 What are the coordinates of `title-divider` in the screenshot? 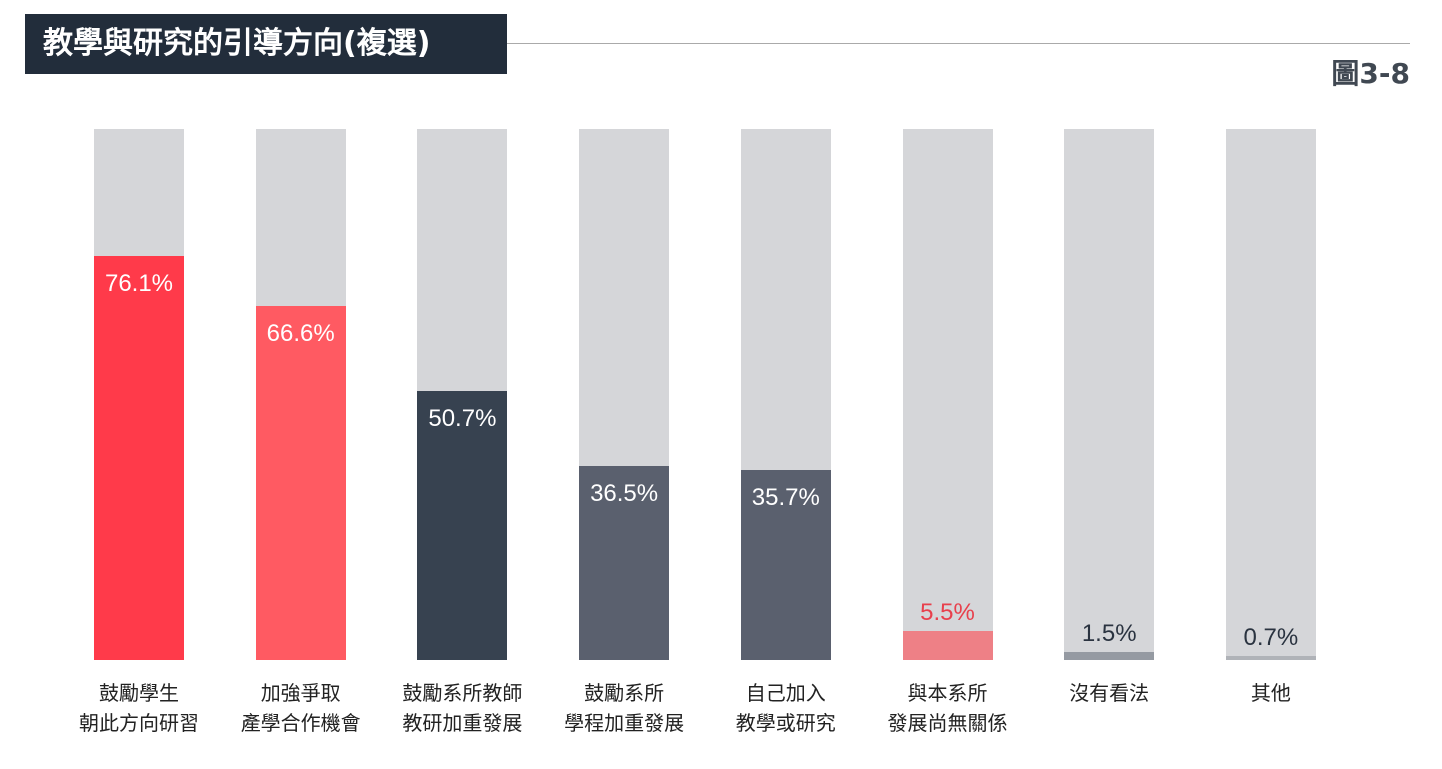 It's located at (958, 43).